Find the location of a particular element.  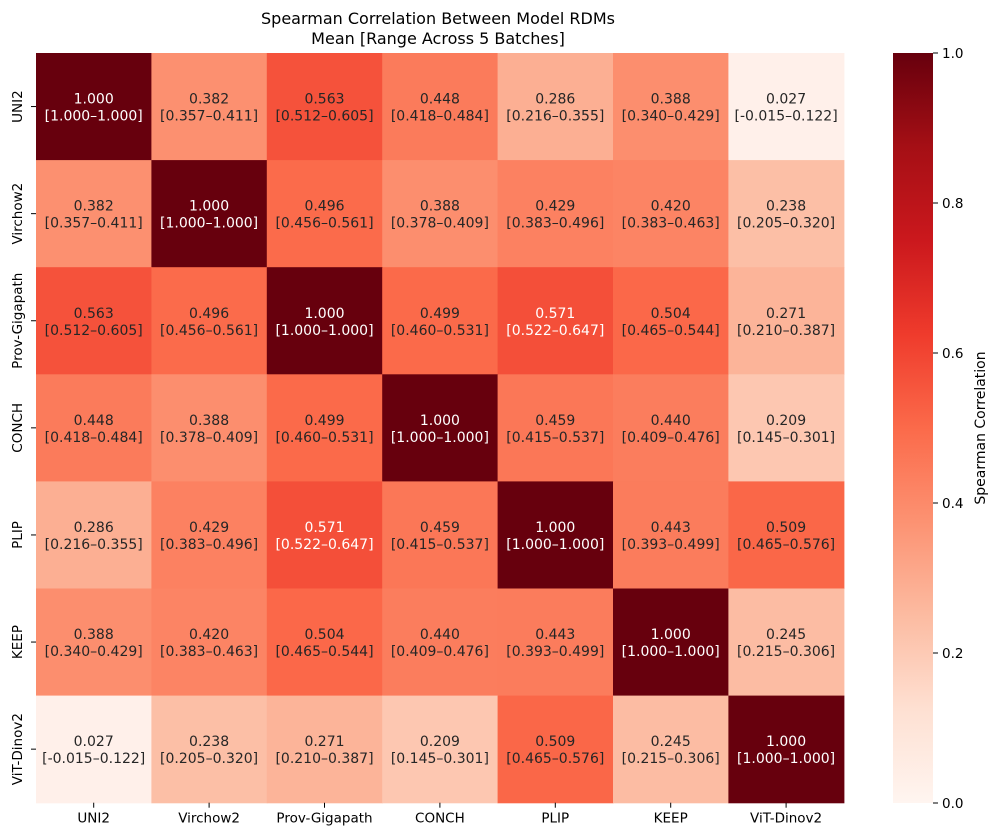

cell-range-label: [0.357–0.411] is located at coordinates (94, 224).